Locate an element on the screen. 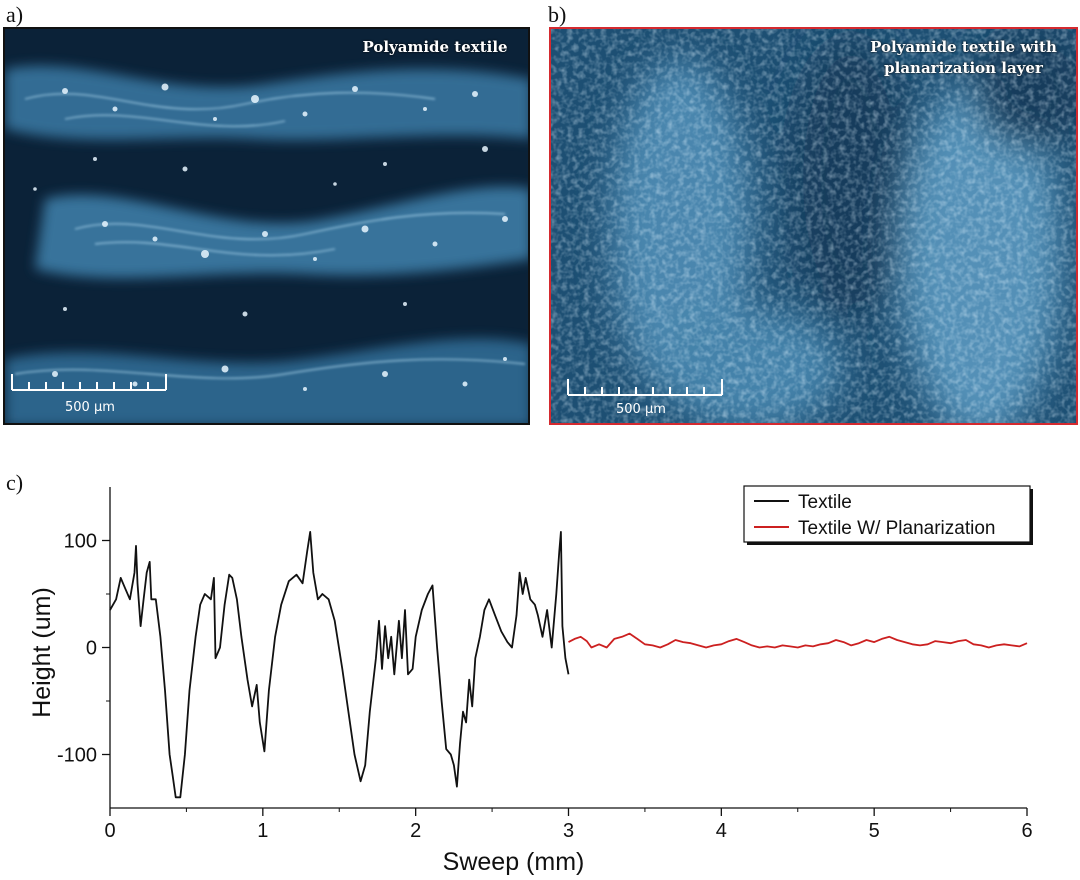  panel-c-letter: c) is located at coordinates (15, 482).